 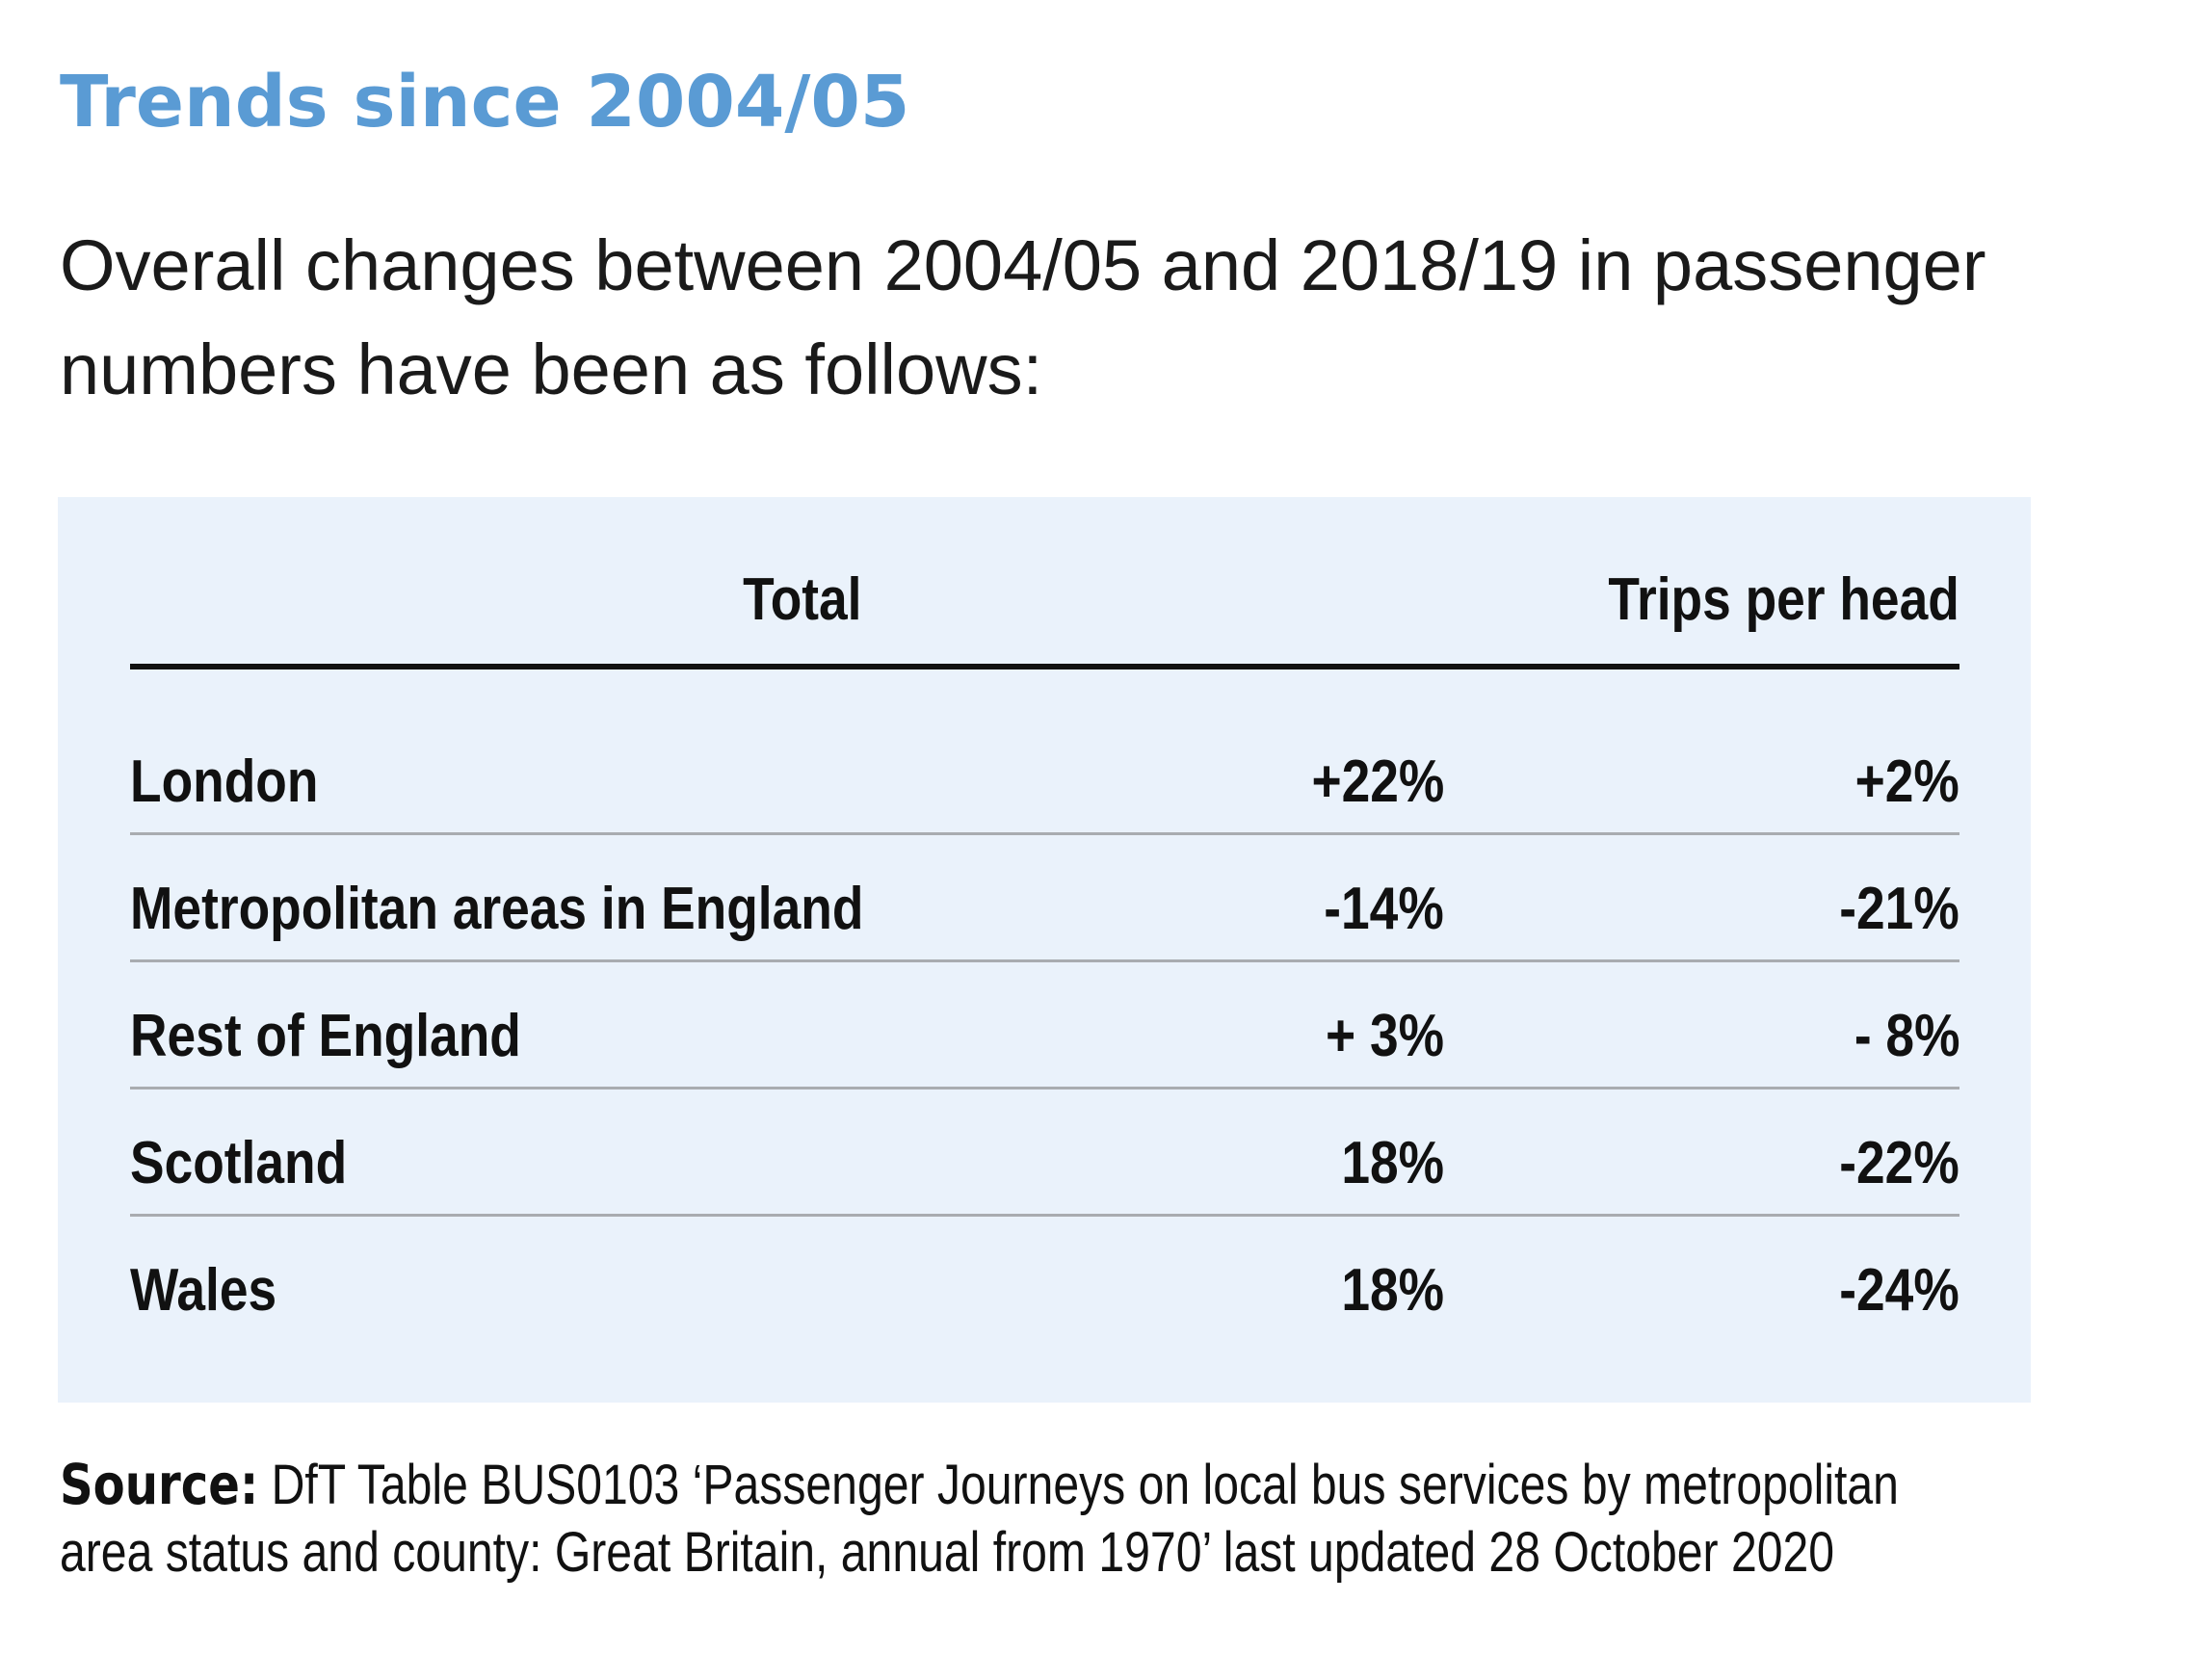 I want to click on total-value: +22%, so click(x=1377, y=781).